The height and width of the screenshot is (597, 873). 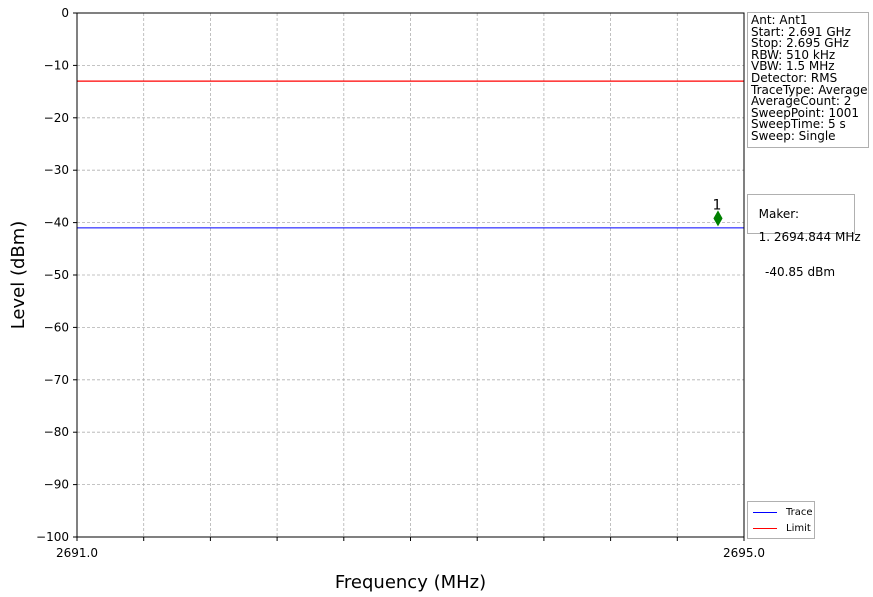 What do you see at coordinates (765, 528) in the screenshot?
I see `legend-swatch-limit` at bounding box center [765, 528].